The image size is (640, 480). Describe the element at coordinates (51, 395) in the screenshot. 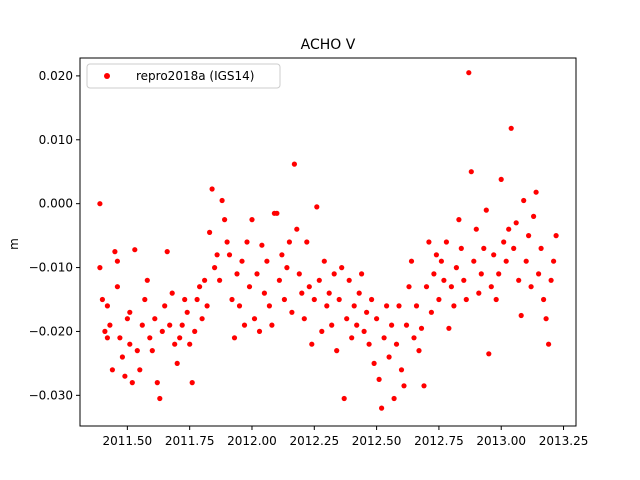

I see `y-tick-label: −0.030` at that location.